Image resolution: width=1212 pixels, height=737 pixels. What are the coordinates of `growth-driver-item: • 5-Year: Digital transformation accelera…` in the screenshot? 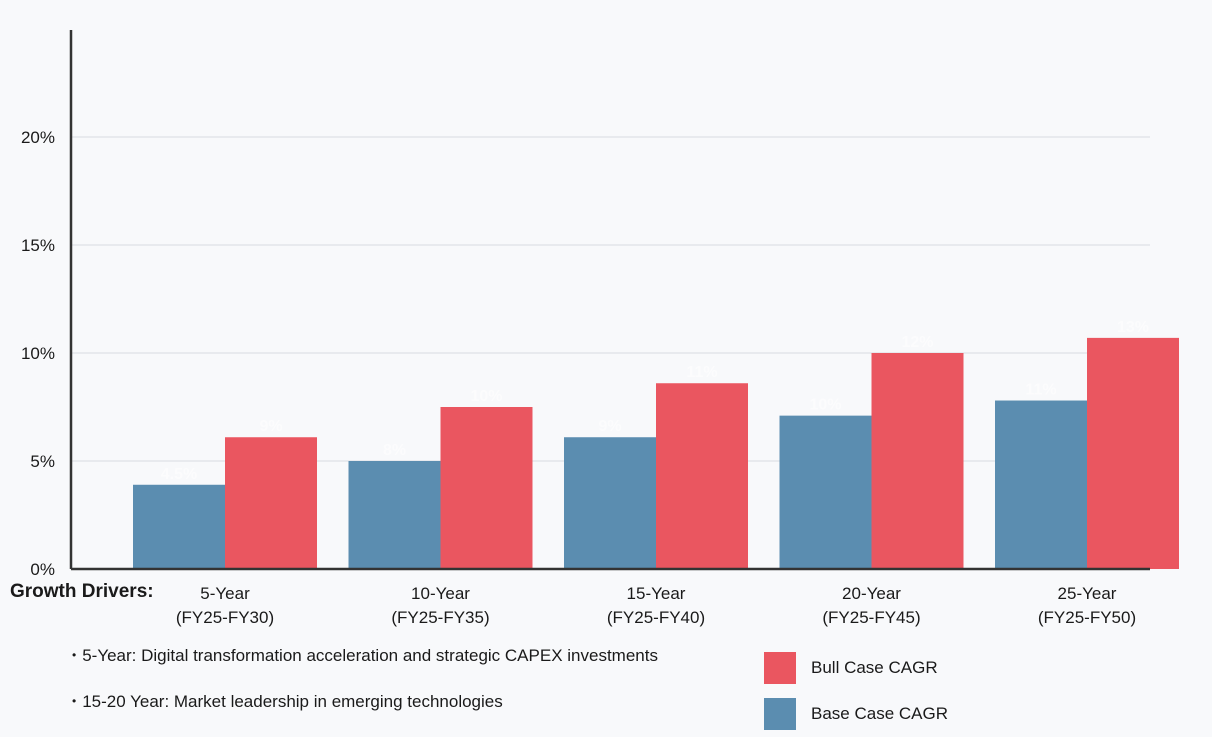 It's located at (365, 668).